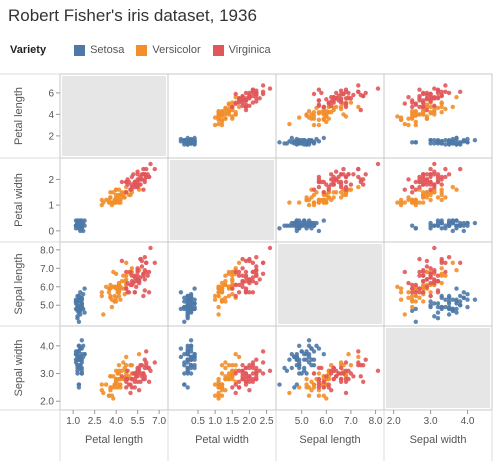 The width and height of the screenshot is (500, 461). Describe the element at coordinates (114, 116) in the screenshot. I see `cell-petal-length-vs-petal-length` at that location.